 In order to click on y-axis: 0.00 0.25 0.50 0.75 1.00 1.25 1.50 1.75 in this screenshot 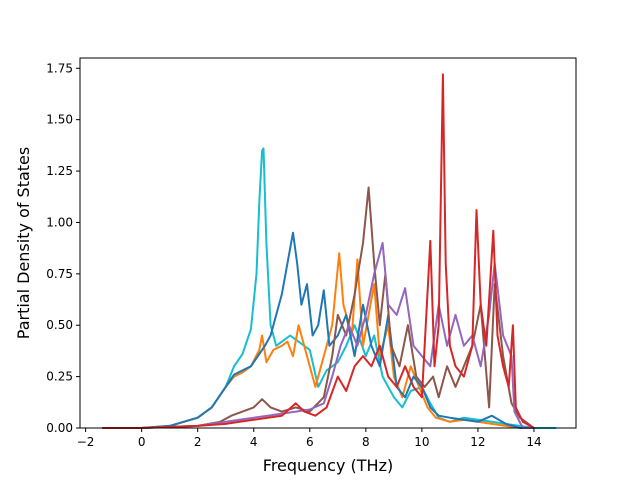, I will do `click(63, 248)`.